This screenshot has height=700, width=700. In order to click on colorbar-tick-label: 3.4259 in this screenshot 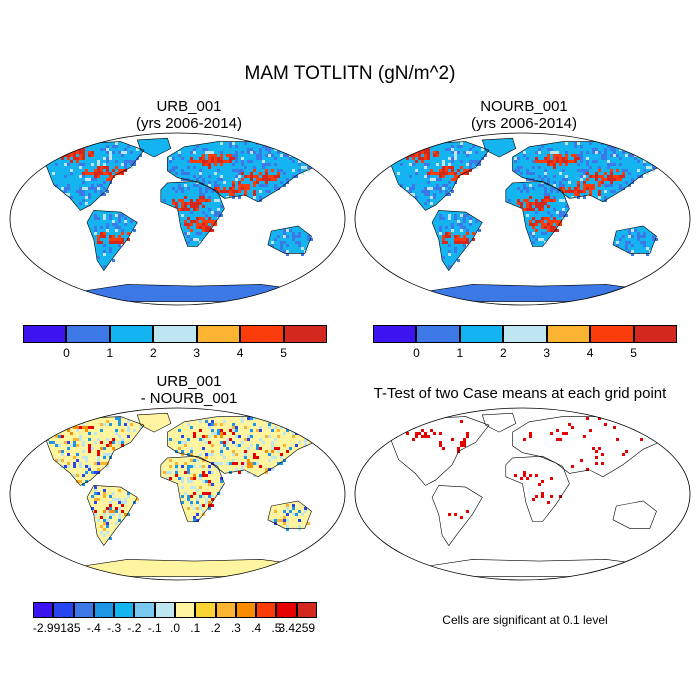, I will do `click(297, 628)`.